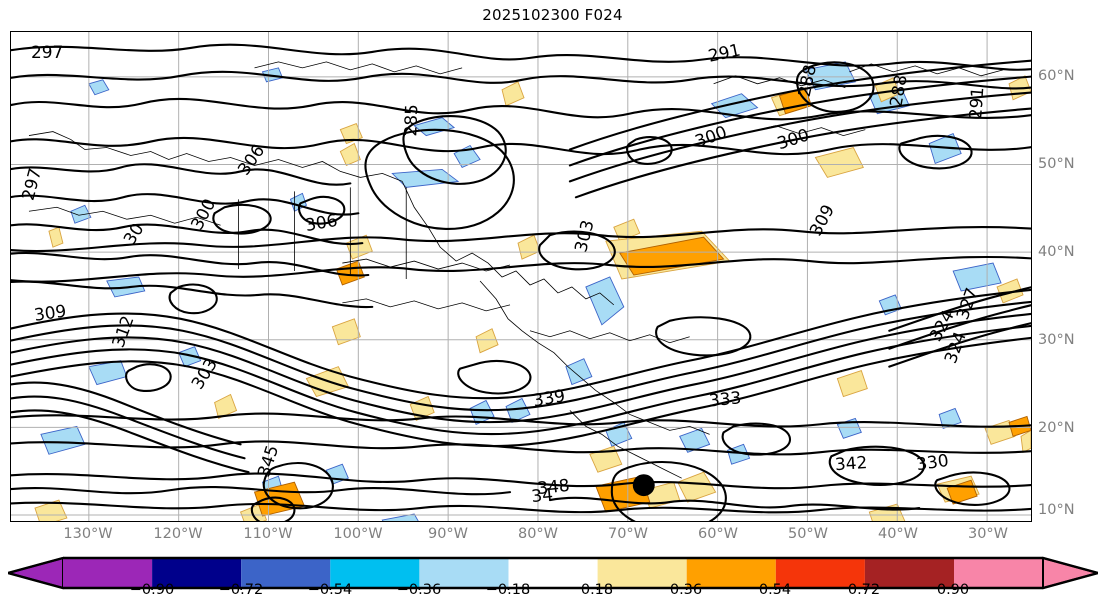  What do you see at coordinates (241, 590) in the screenshot?
I see `colorbar-tick-label: −0.72` at bounding box center [241, 590].